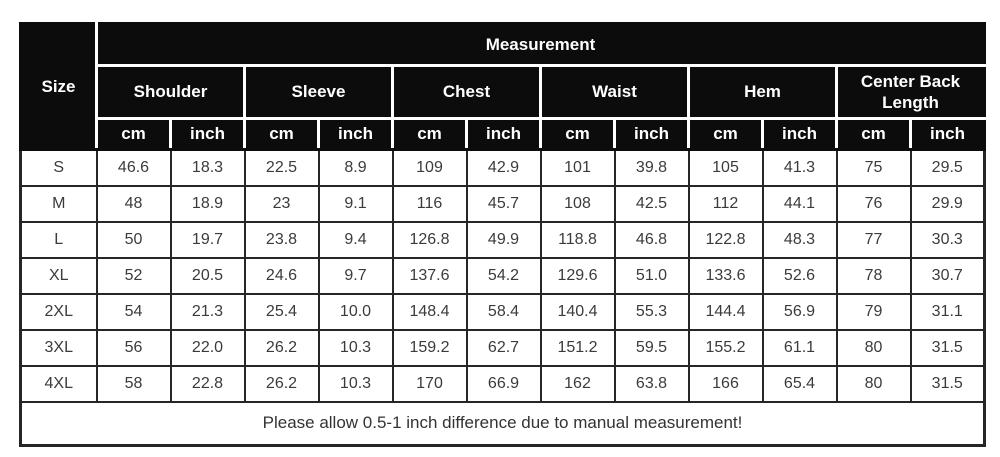 This screenshot has width=1000, height=457. I want to click on value-cell: 151.2, so click(577, 347).